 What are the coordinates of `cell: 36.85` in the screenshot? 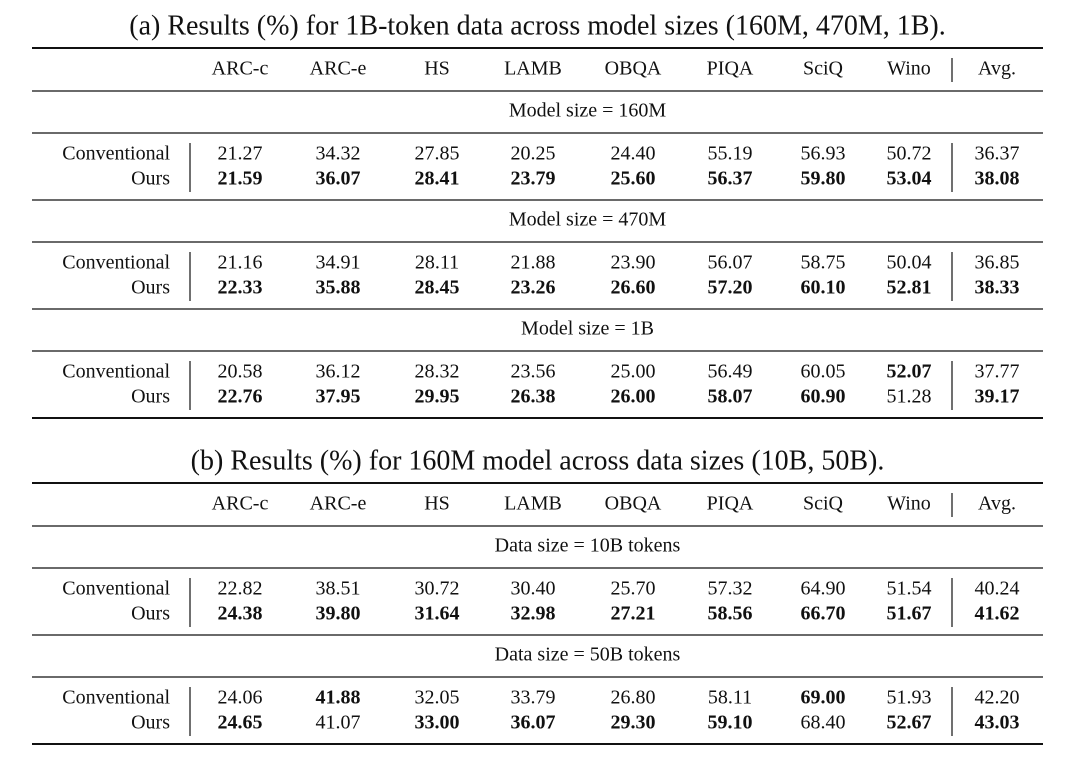 It's located at (997, 263).